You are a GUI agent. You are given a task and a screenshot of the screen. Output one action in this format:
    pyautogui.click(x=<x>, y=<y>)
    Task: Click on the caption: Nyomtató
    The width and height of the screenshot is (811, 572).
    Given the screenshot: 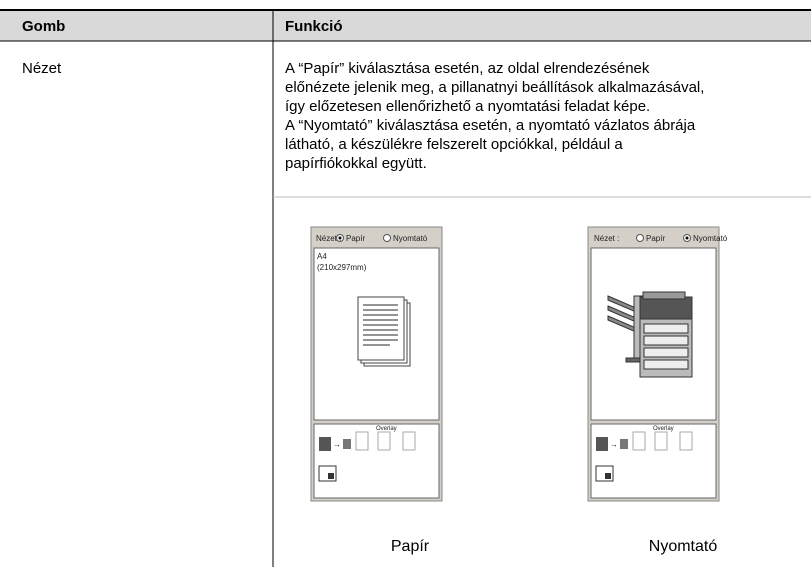 What is the action you would take?
    pyautogui.click(x=683, y=546)
    